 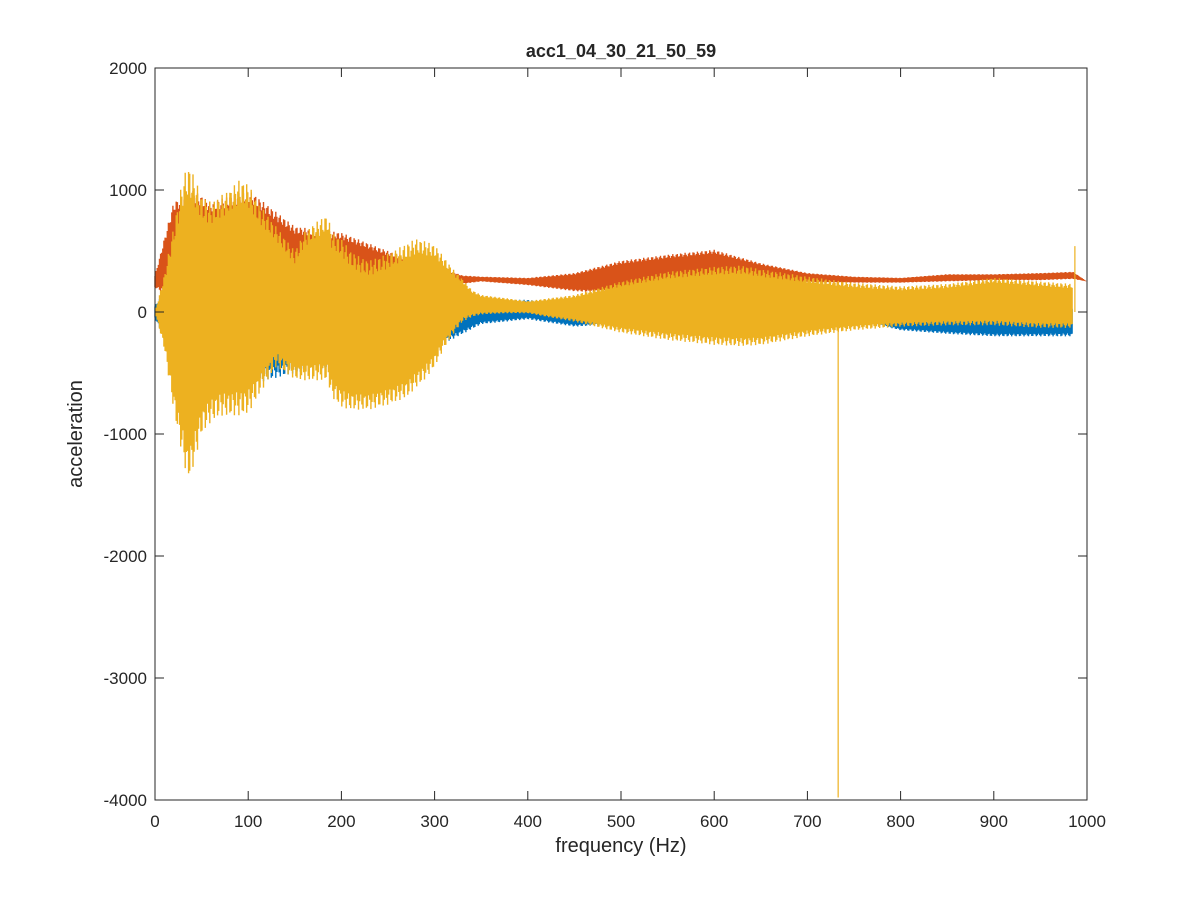 I want to click on y-tick-label-1: -3000, so click(x=125, y=678).